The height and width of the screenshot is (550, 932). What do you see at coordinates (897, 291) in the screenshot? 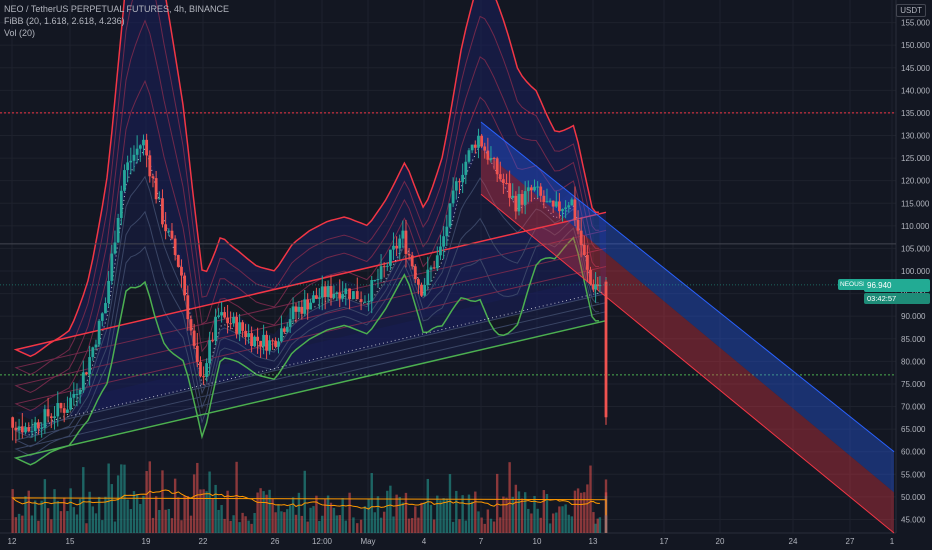
I see `last-price-tag: 96.940 03:42:57` at bounding box center [897, 291].